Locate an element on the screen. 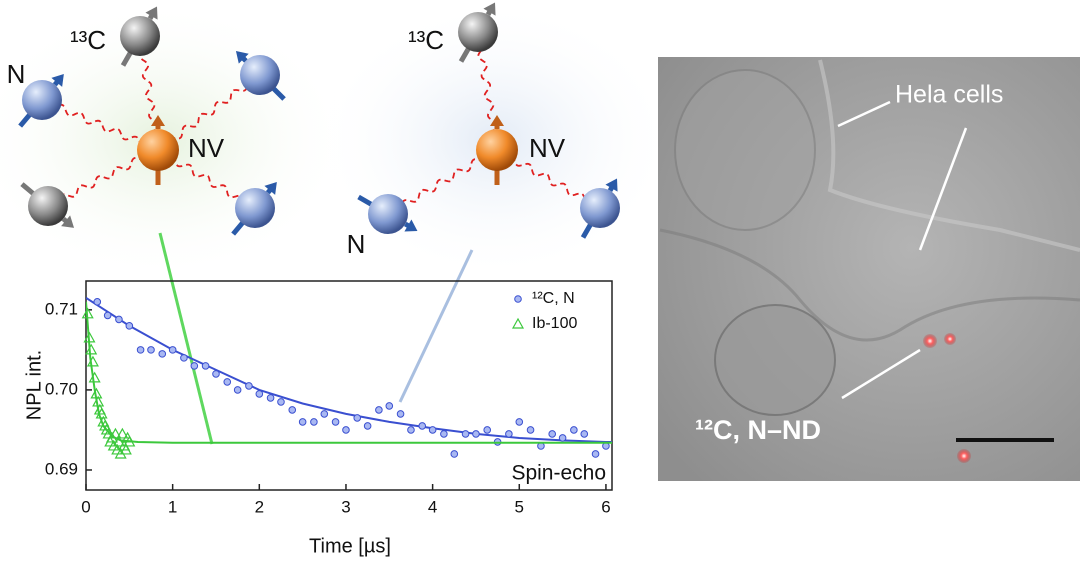 The image size is (1080, 568). x-tick-label: 1 is located at coordinates (172, 506).